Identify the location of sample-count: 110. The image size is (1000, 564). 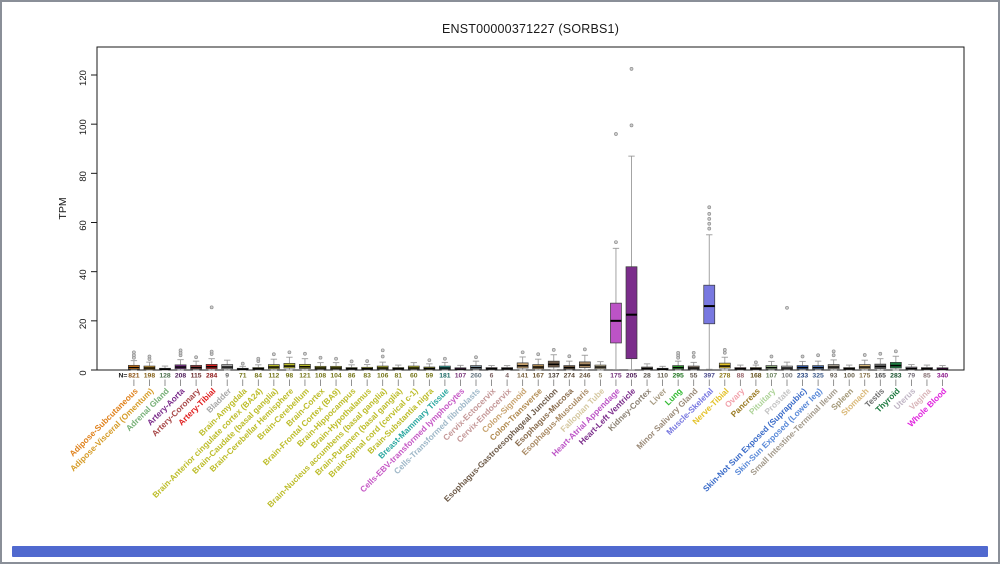
(662, 376).